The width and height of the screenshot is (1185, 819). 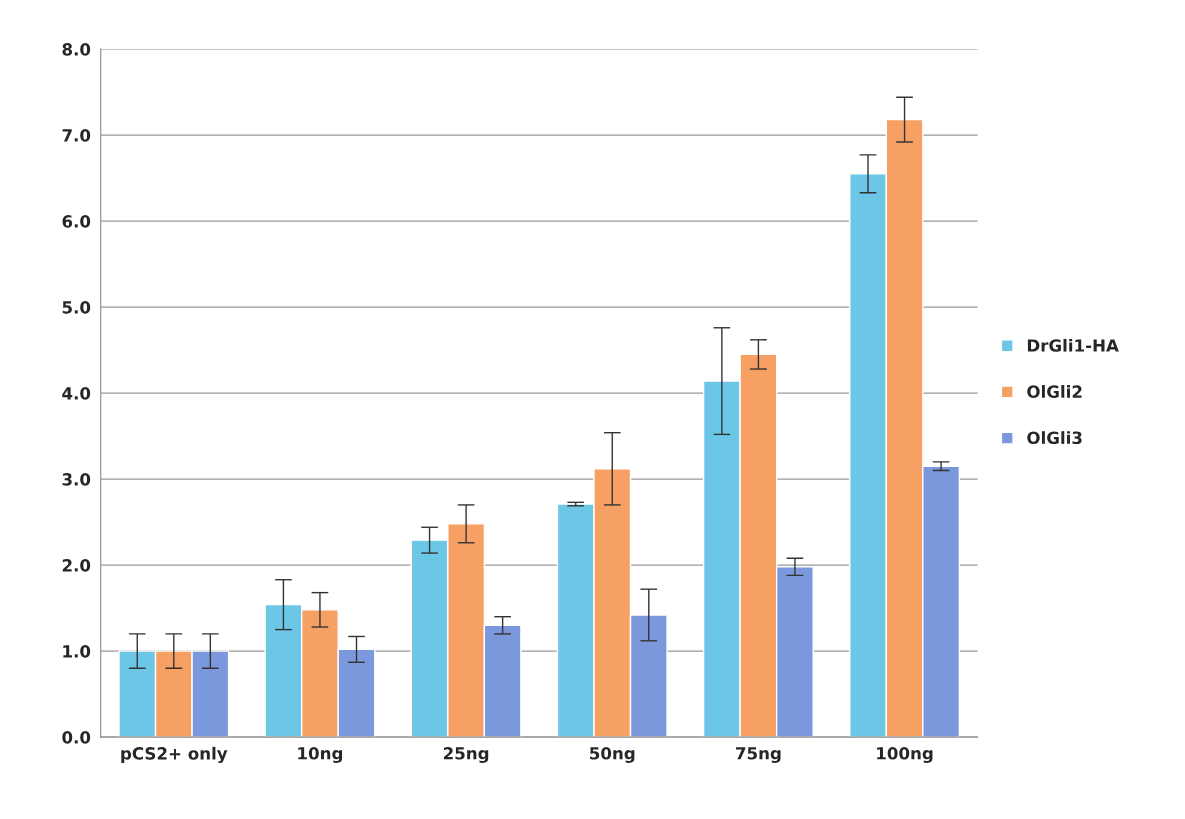 I want to click on y-tick-label: 5.0, so click(x=76, y=307).